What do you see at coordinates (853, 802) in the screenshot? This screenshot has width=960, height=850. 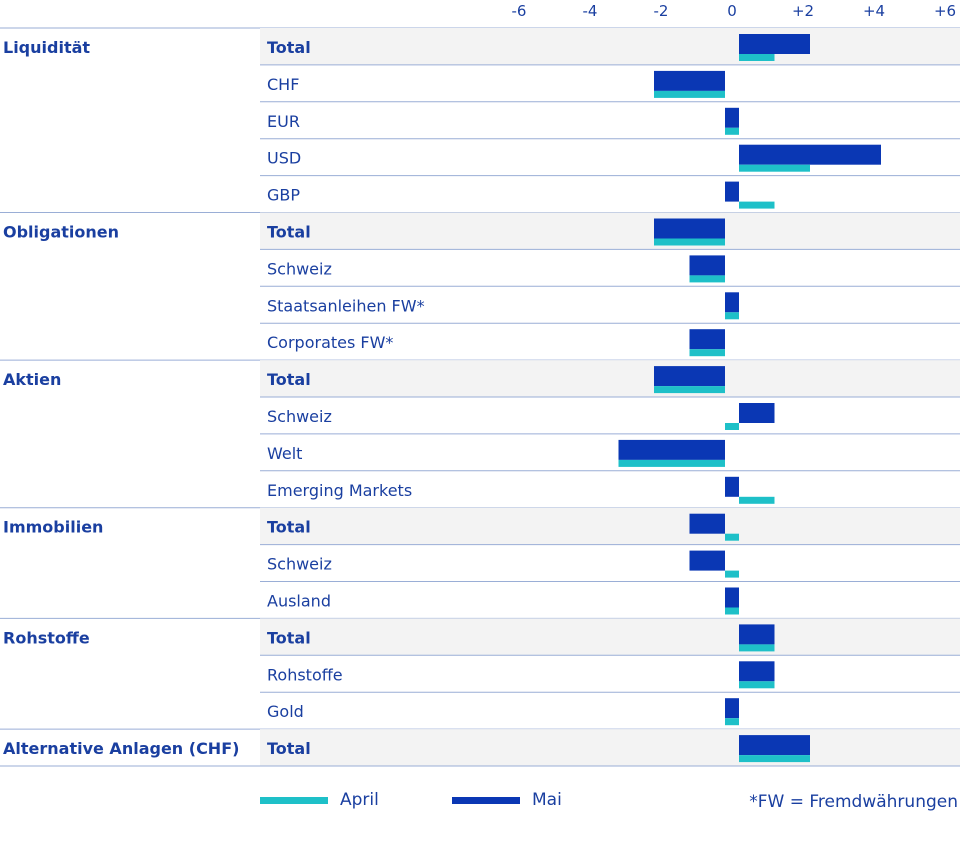 I see `footnote: *FW = Fremdwährungen` at bounding box center [853, 802].